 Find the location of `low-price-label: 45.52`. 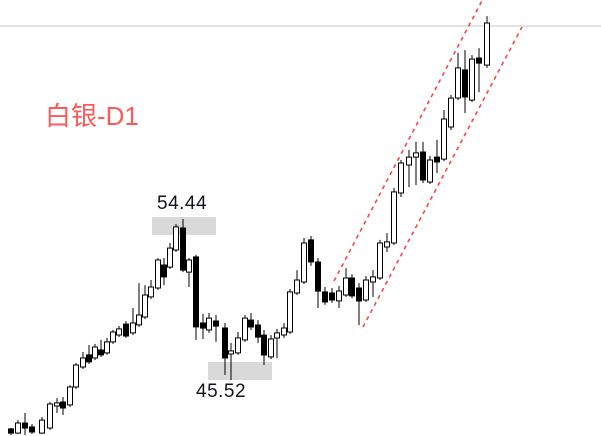

low-price-label: 45.52 is located at coordinates (221, 391).